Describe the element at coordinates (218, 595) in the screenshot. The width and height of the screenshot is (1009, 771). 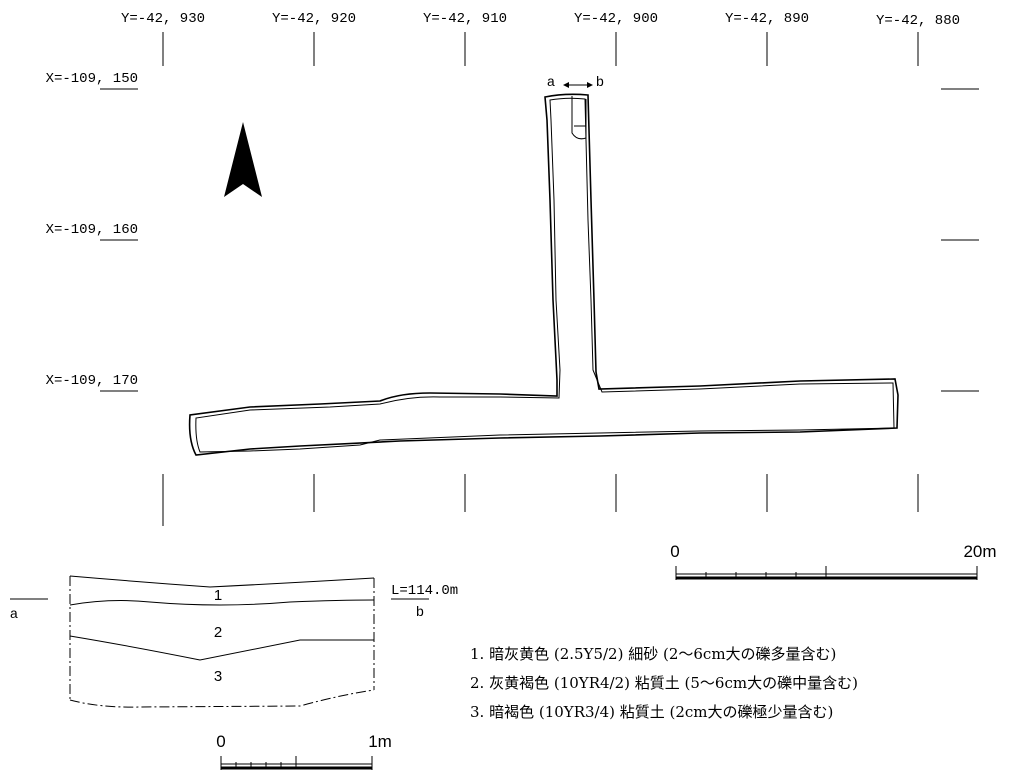
I see `layer-number-1: 1` at that location.